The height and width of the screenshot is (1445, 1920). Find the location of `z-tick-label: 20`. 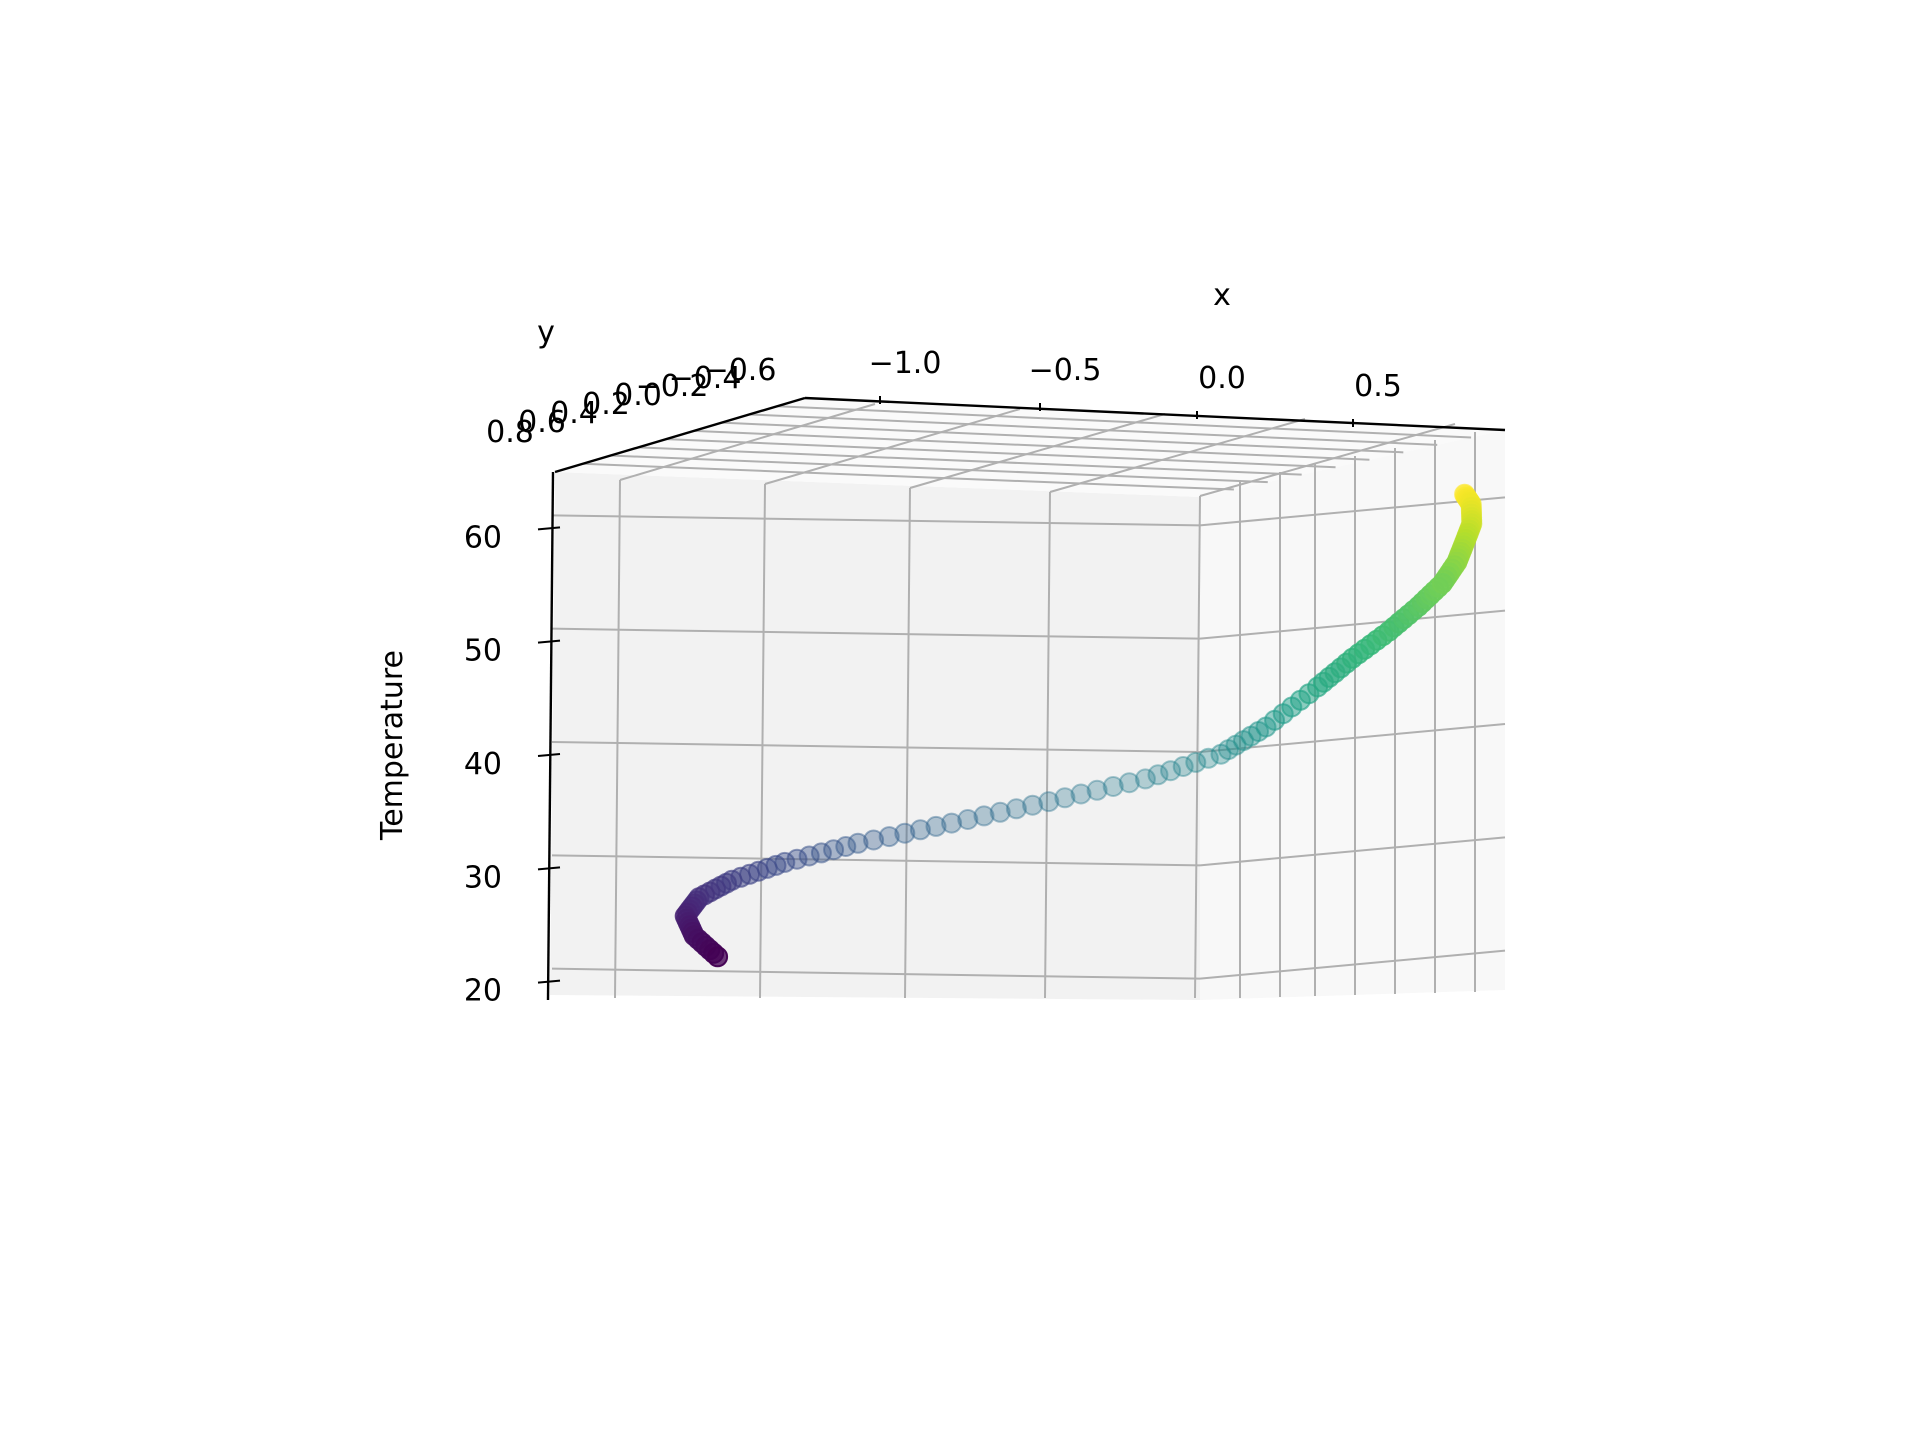

z-tick-label: 20 is located at coordinates (483, 991).